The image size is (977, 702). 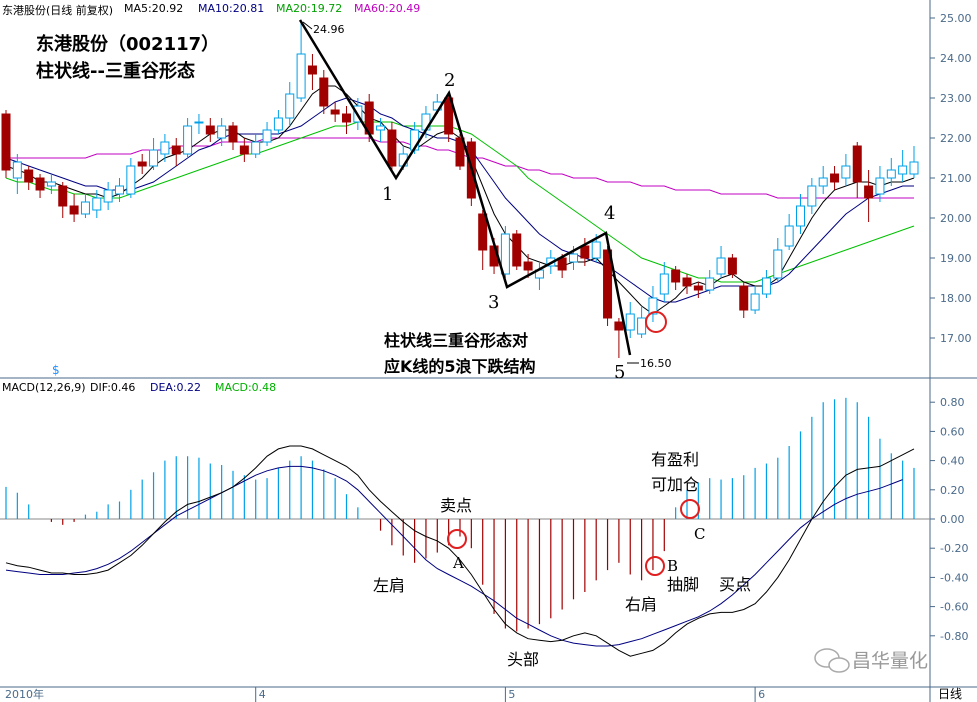 I want to click on macd-tick-label: 0.20, so click(x=952, y=490).